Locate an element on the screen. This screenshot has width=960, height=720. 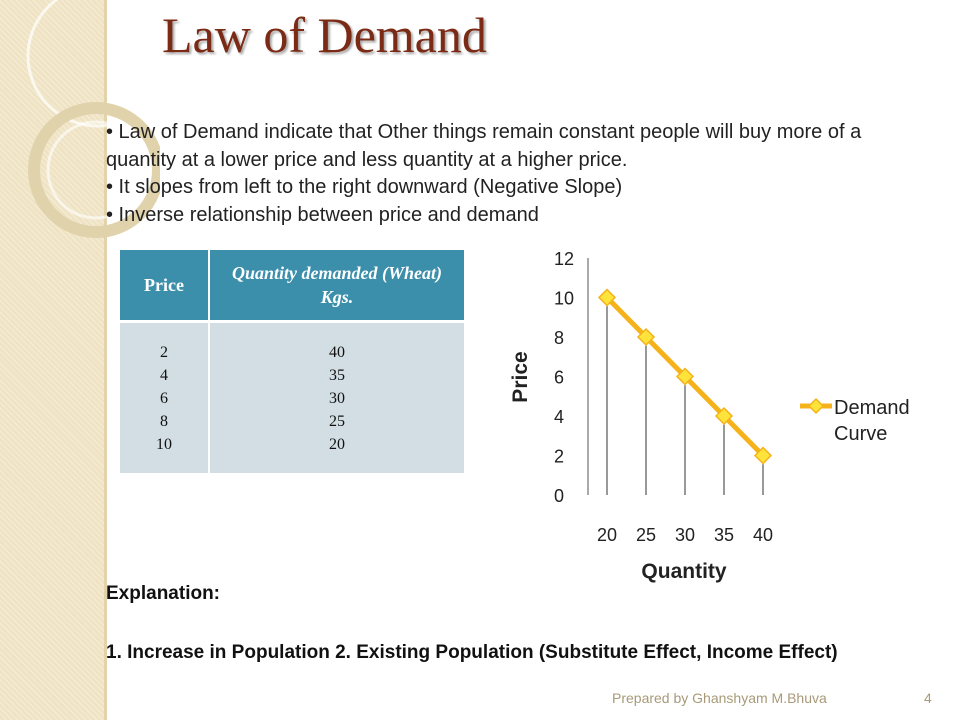
table-header-quantity: Quantity demanded (Wheat) Kgs. is located at coordinates (336, 286).